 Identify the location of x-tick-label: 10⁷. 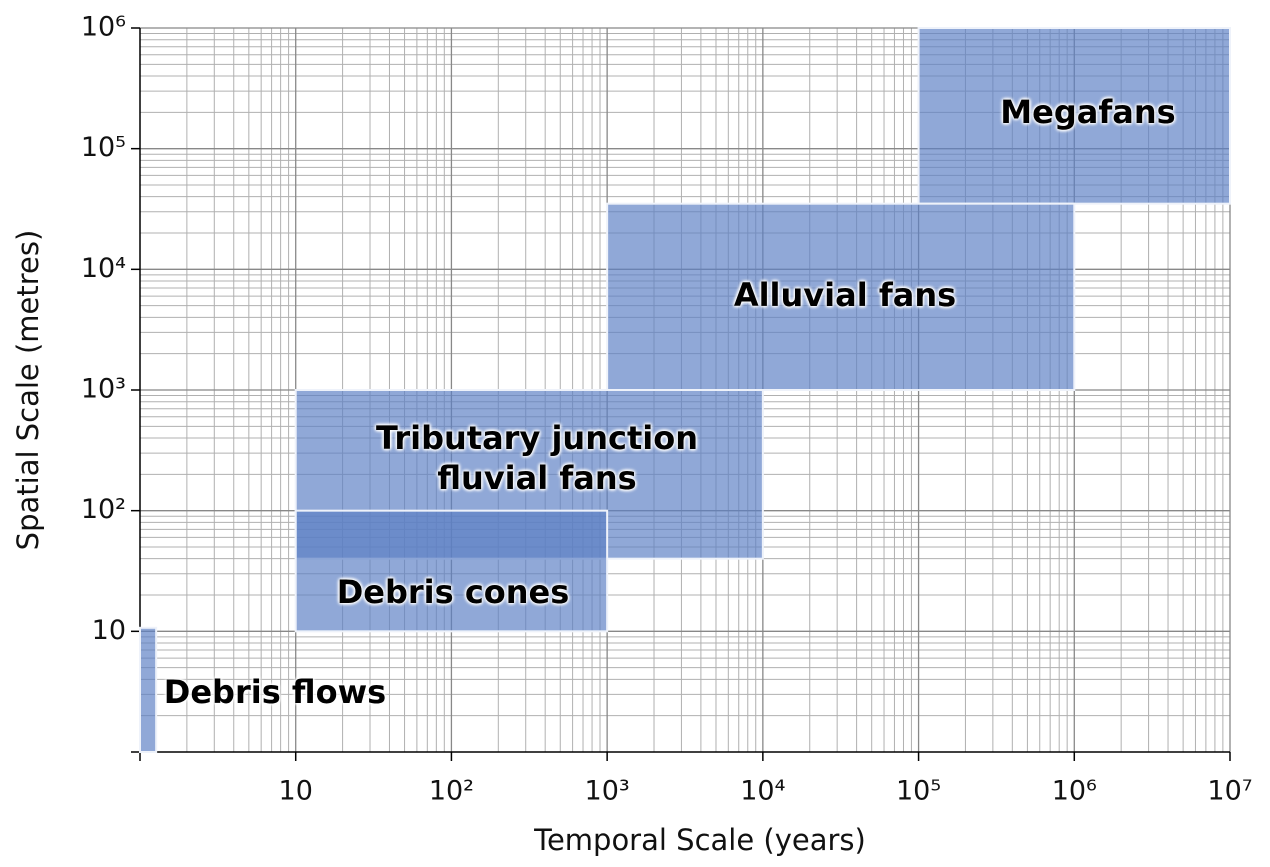
(1229, 791).